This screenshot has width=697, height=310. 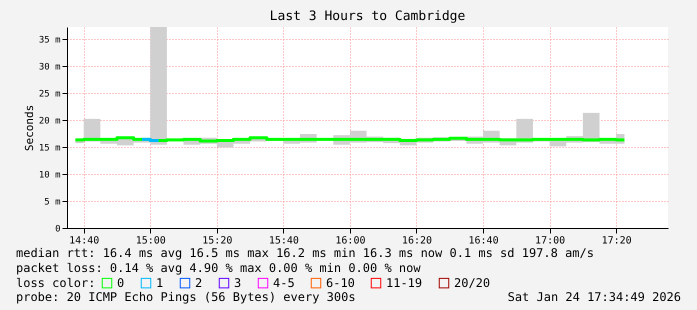 I want to click on y-tick-label: 20 m, so click(x=49, y=121).